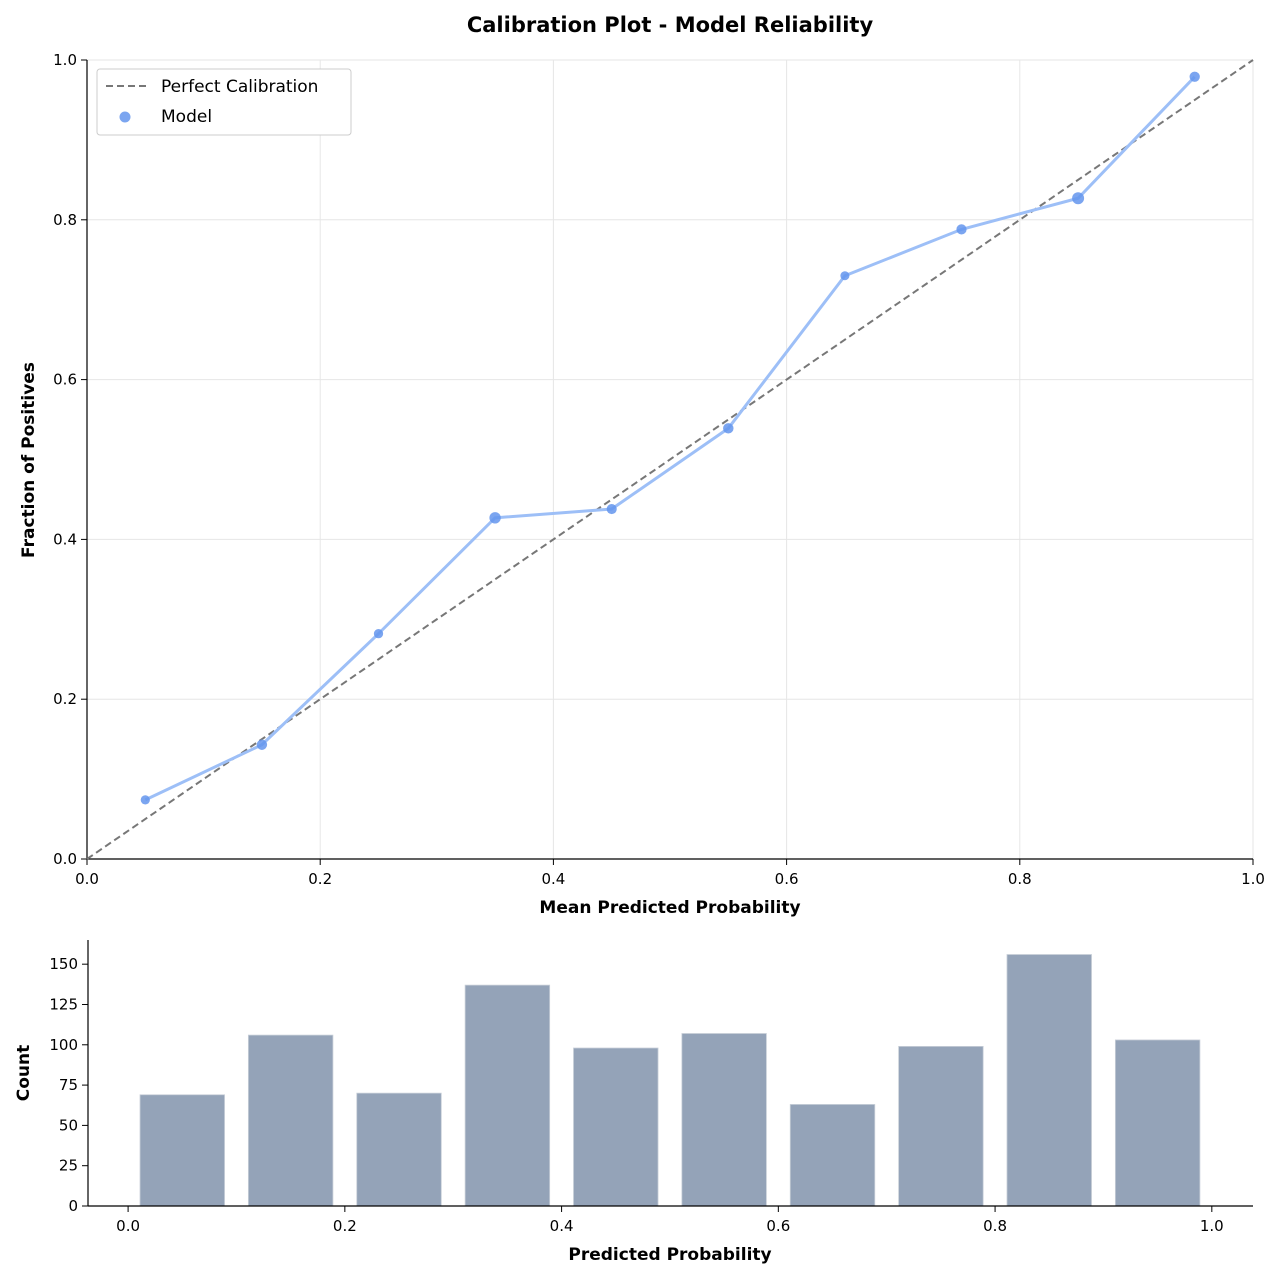 This screenshot has height=1282, width=1280. I want to click on top-x-label: Mean Predicted Probability, so click(669, 908).